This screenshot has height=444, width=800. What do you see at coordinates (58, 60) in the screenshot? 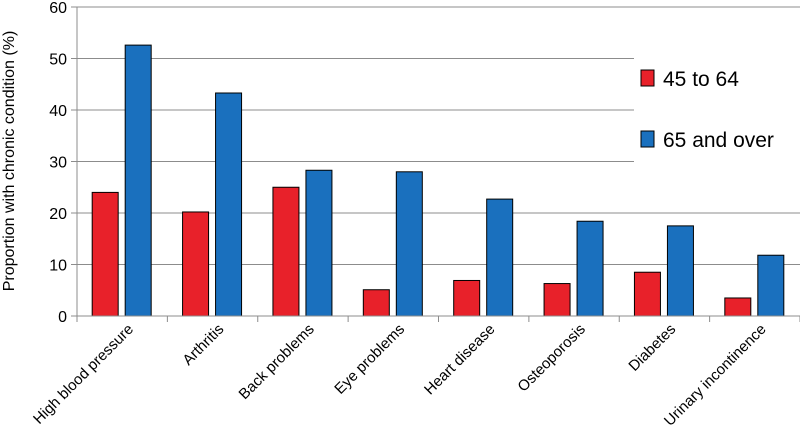
I see `y-tick-label: 50` at bounding box center [58, 60].